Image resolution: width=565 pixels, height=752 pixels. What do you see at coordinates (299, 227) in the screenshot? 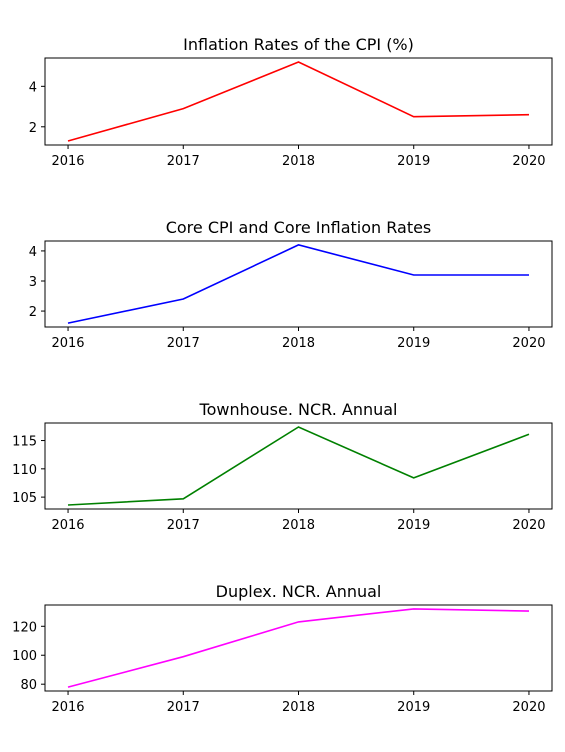
I see `chart-title: Core CPI and Core Inflation Rates` at bounding box center [299, 227].